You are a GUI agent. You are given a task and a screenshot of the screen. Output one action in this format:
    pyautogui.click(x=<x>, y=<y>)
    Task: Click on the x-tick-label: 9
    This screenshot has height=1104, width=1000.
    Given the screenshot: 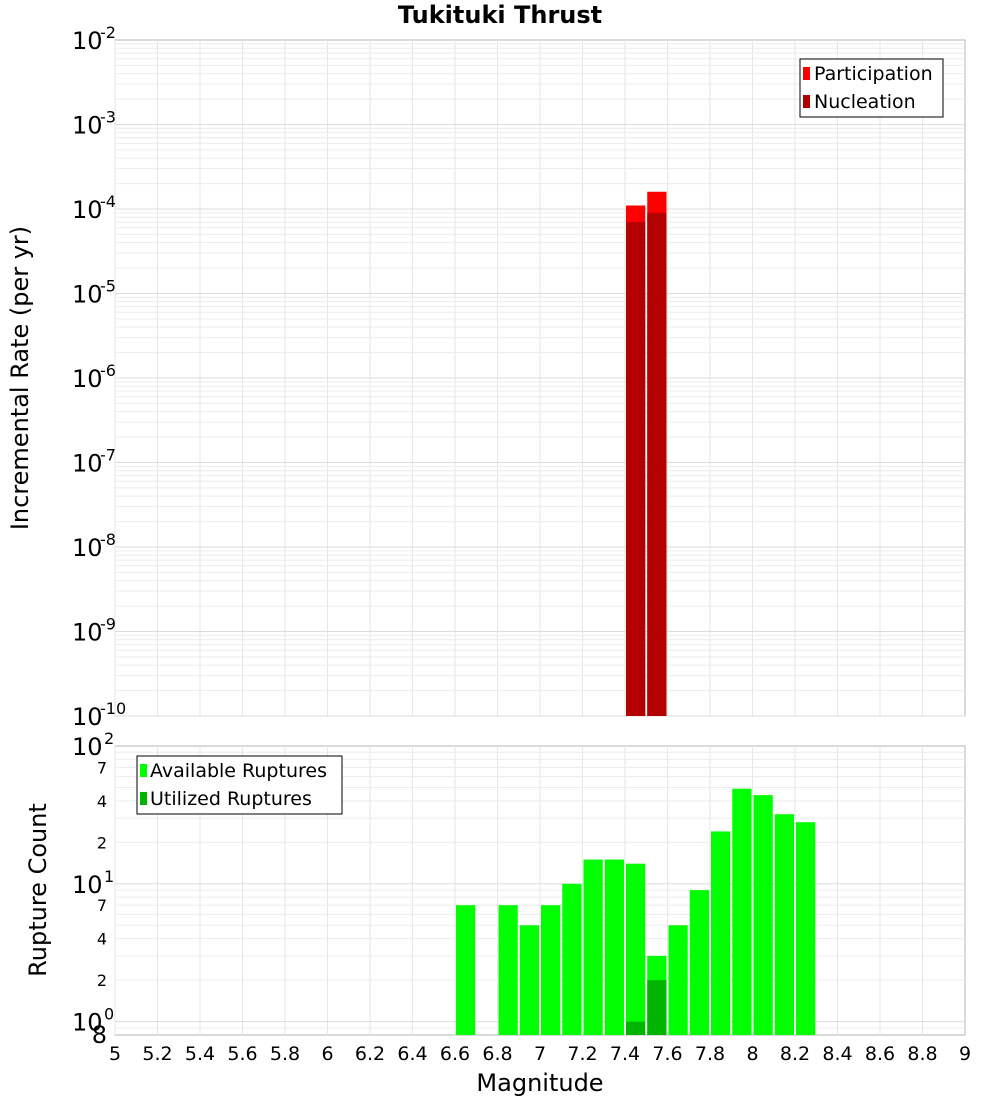 What is the action you would take?
    pyautogui.click(x=965, y=1054)
    